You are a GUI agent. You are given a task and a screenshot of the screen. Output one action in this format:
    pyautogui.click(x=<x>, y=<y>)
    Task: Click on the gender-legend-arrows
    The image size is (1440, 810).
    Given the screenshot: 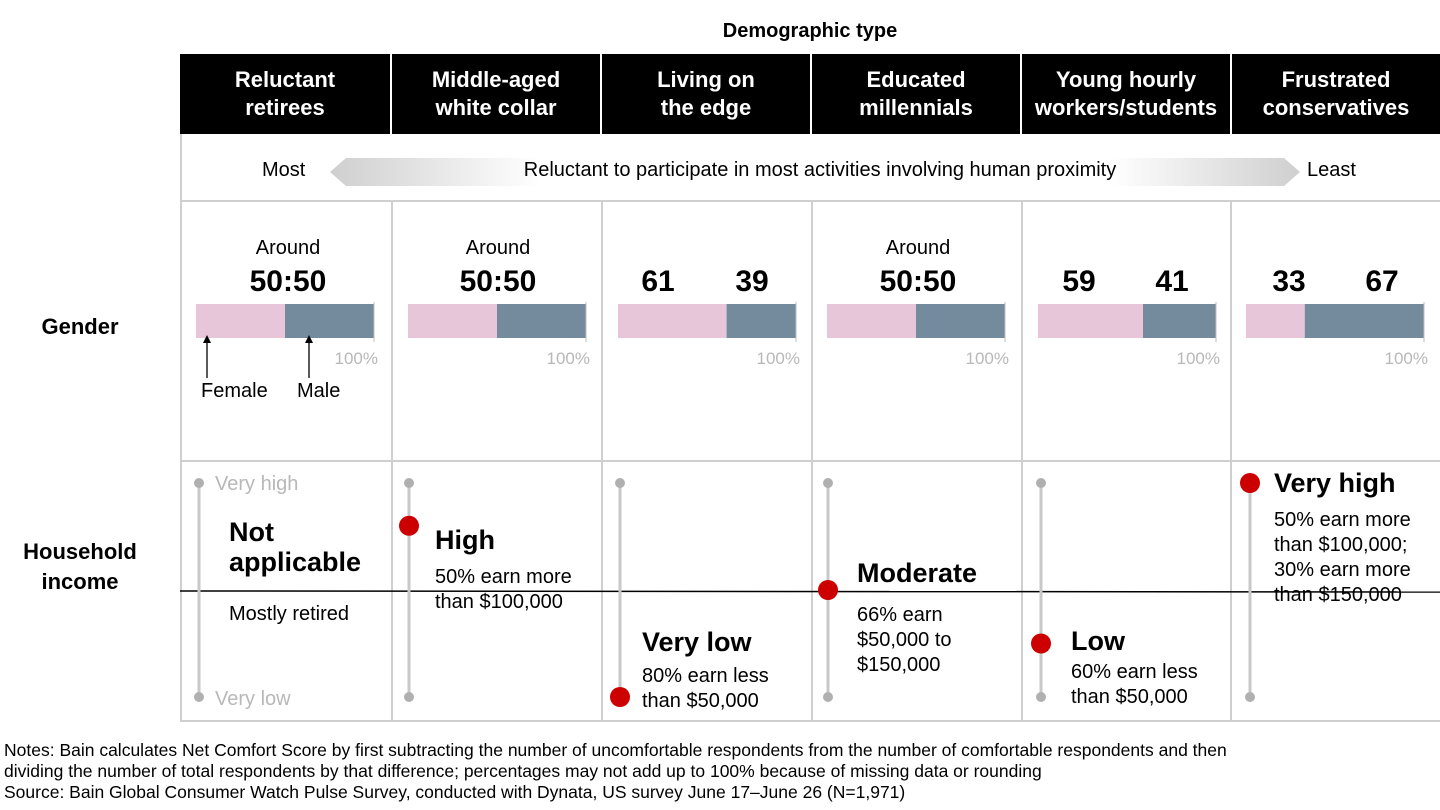 What is the action you would take?
    pyautogui.click(x=258, y=356)
    